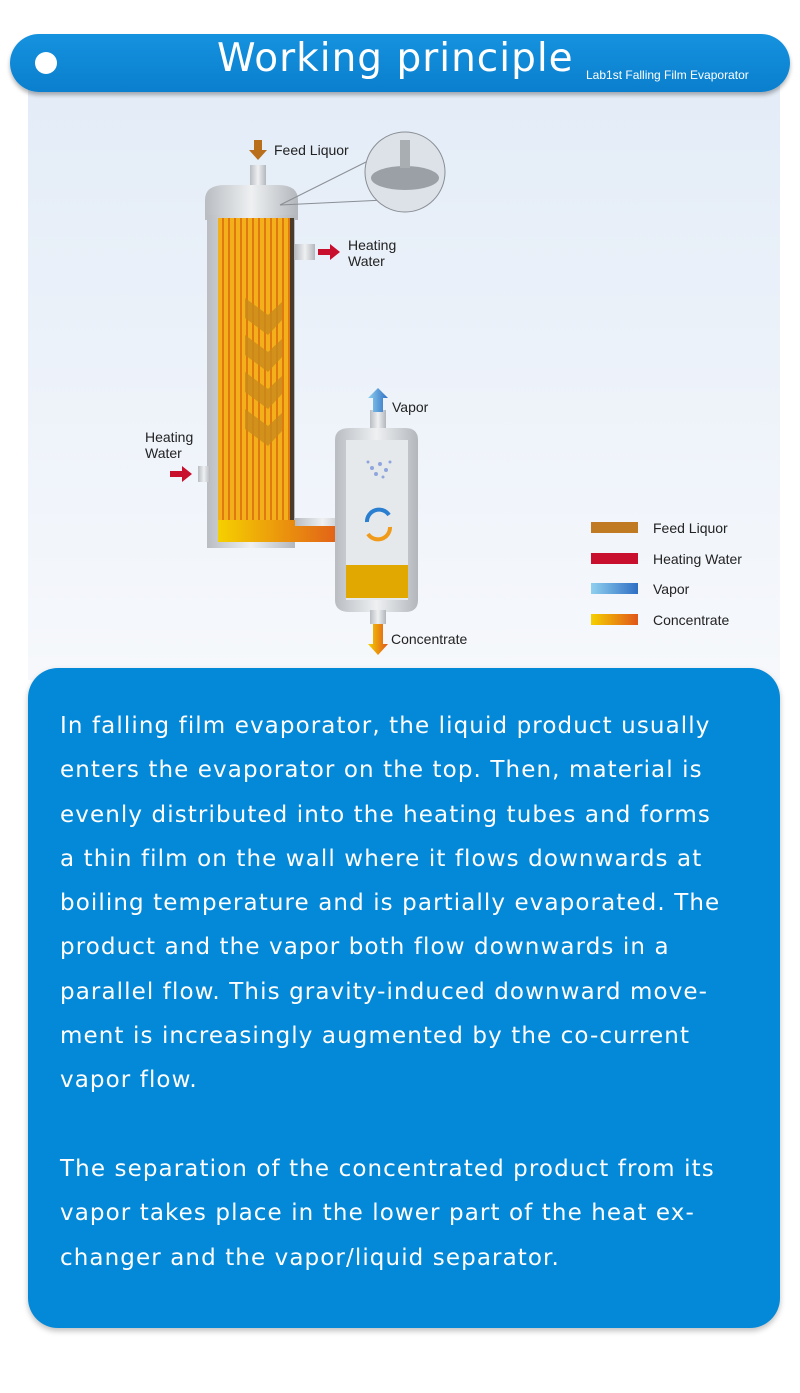 This screenshot has width=800, height=1393. I want to click on heating-water-out-arrow-icon, so click(329, 252).